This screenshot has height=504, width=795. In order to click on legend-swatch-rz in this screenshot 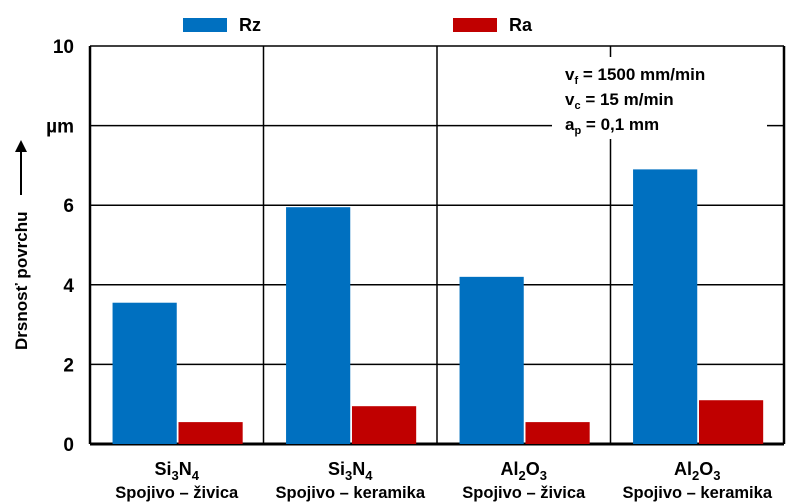, I will do `click(205, 25)`.